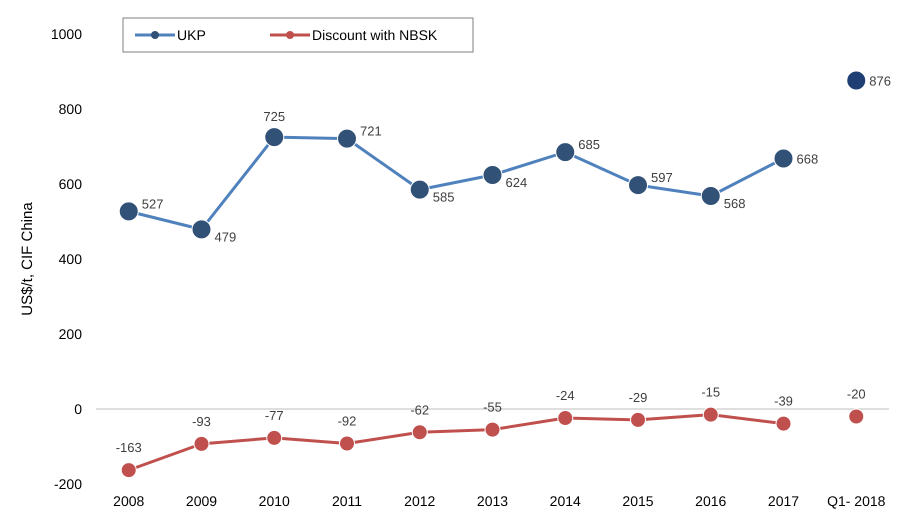 The width and height of the screenshot is (901, 522). I want to click on y-tick-label: -200, so click(68, 484).